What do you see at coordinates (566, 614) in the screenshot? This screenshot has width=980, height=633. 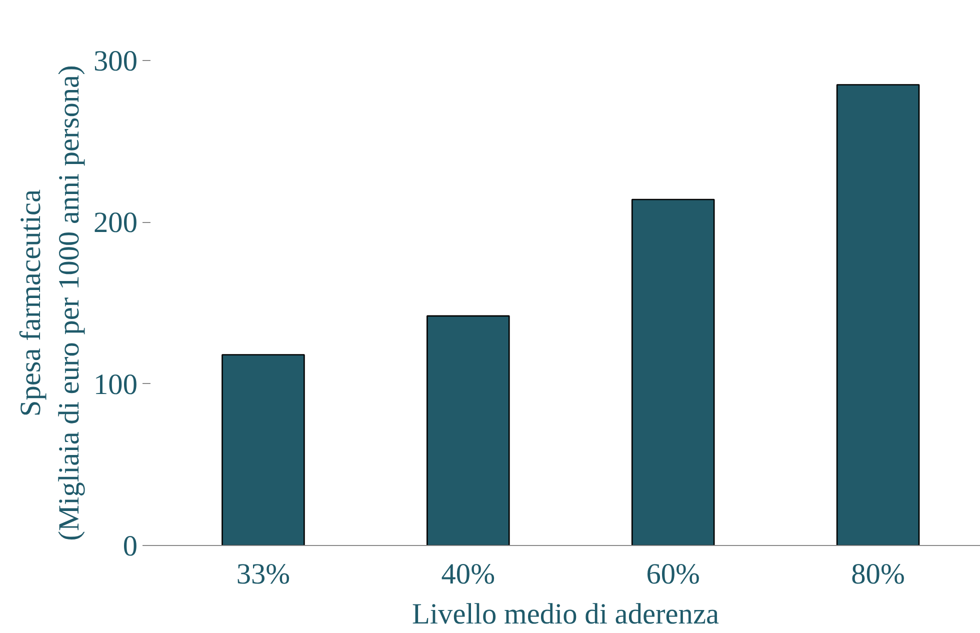 I see `x-axis-title: Livello medio di aderenza` at bounding box center [566, 614].